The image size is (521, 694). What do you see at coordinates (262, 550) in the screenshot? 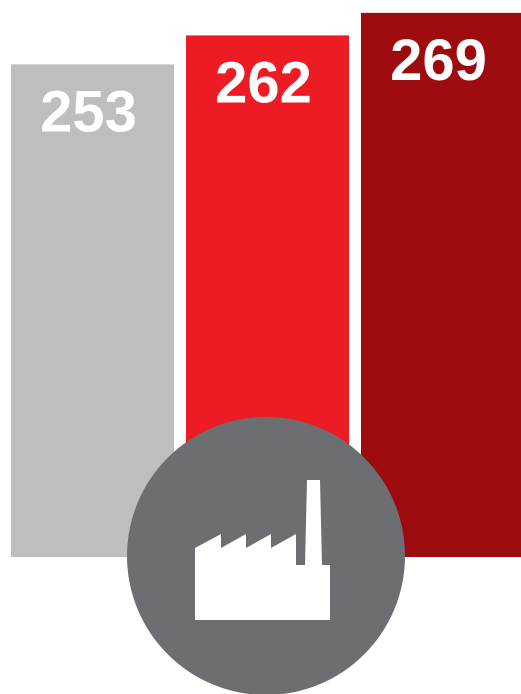
I see `factory-icon` at bounding box center [262, 550].